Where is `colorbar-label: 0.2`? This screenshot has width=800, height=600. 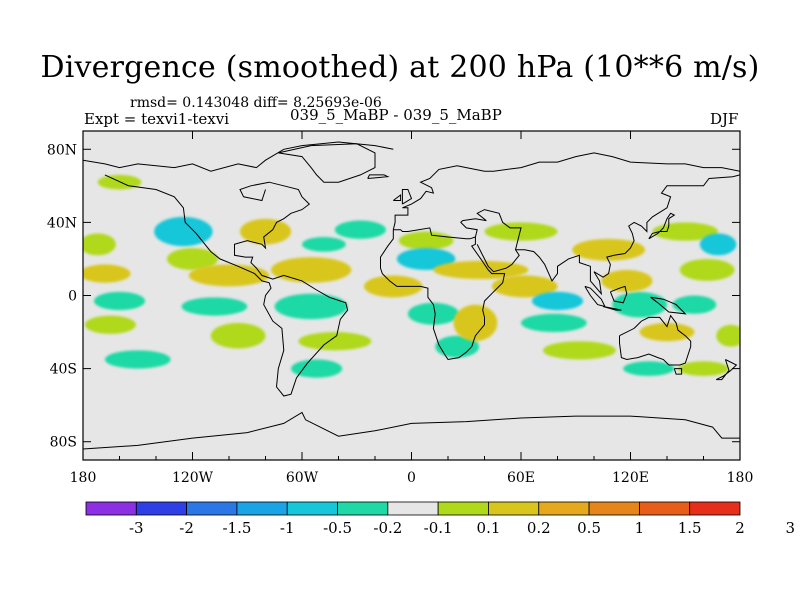
colorbar-label: 0.2 is located at coordinates (539, 528).